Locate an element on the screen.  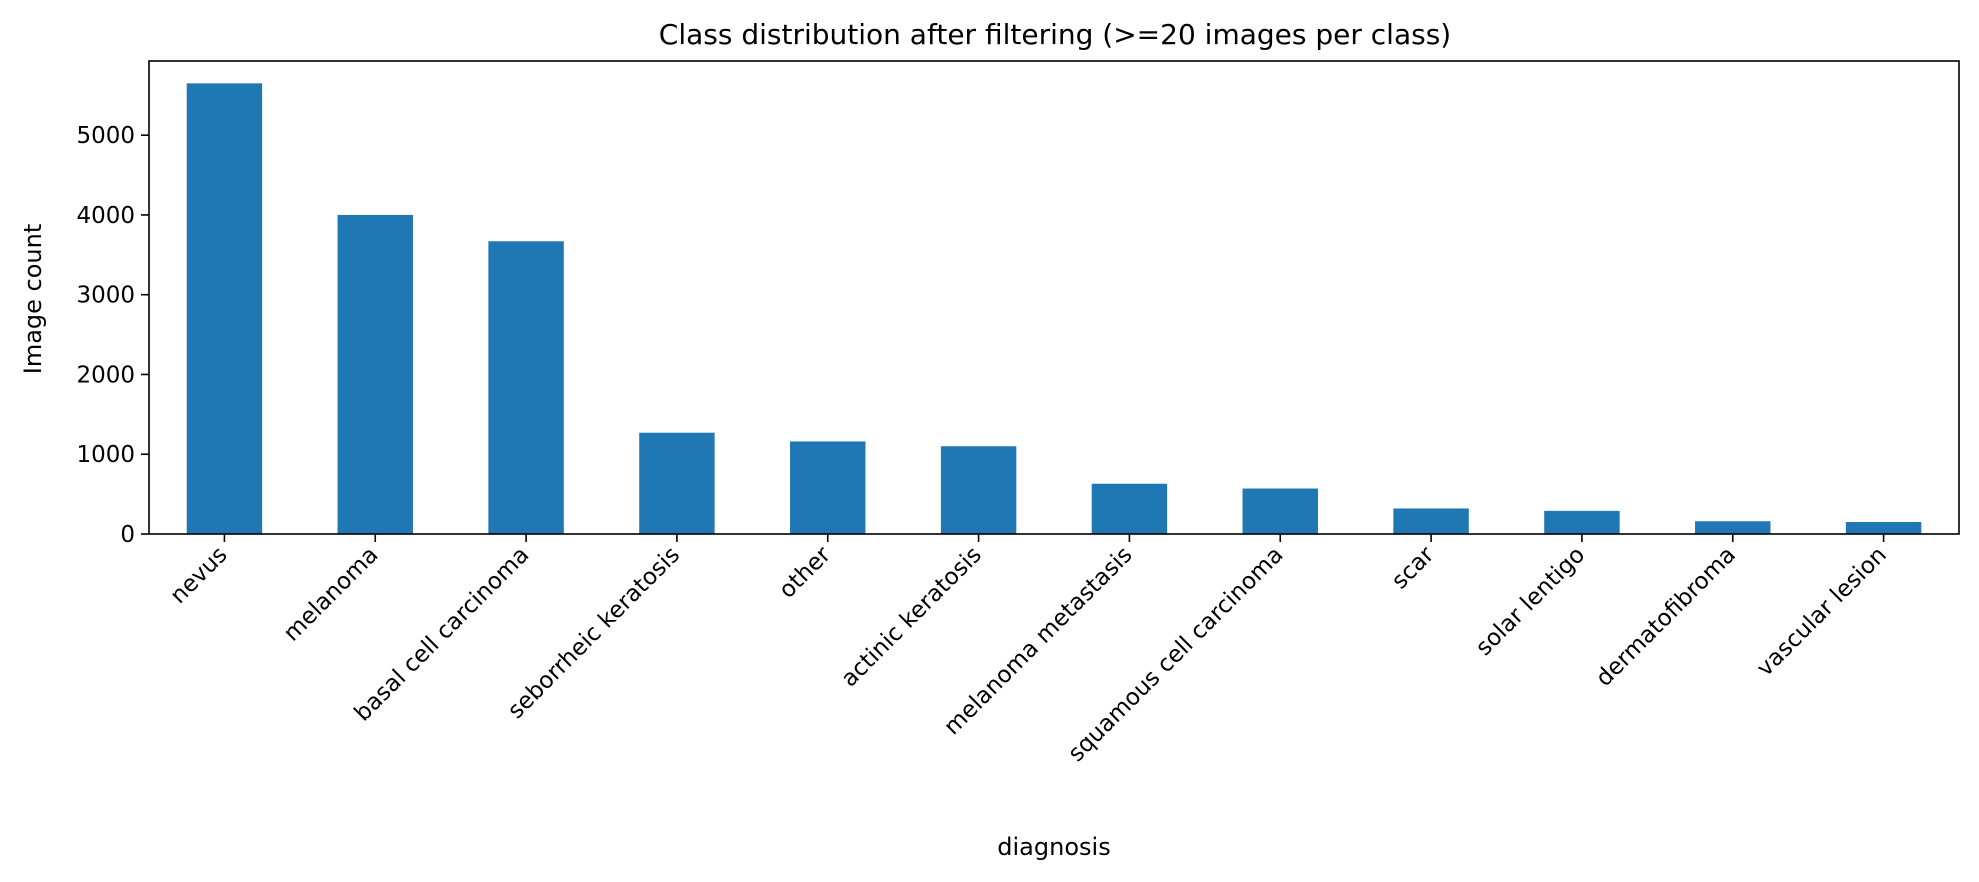
bar-other is located at coordinates (828, 487).